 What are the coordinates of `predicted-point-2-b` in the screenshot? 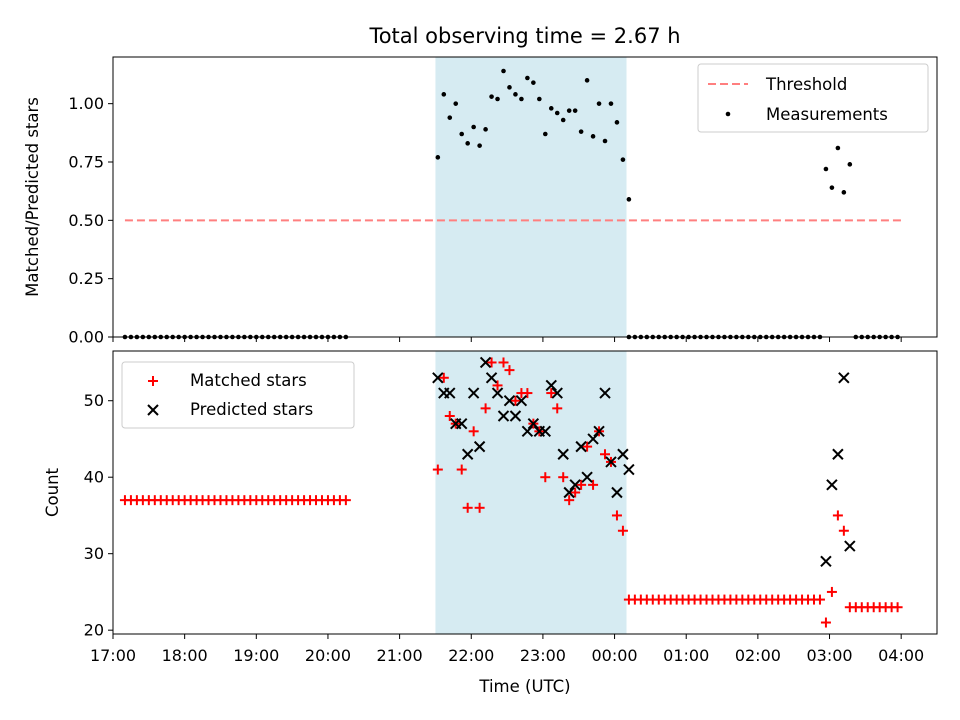 It's located at (450, 393).